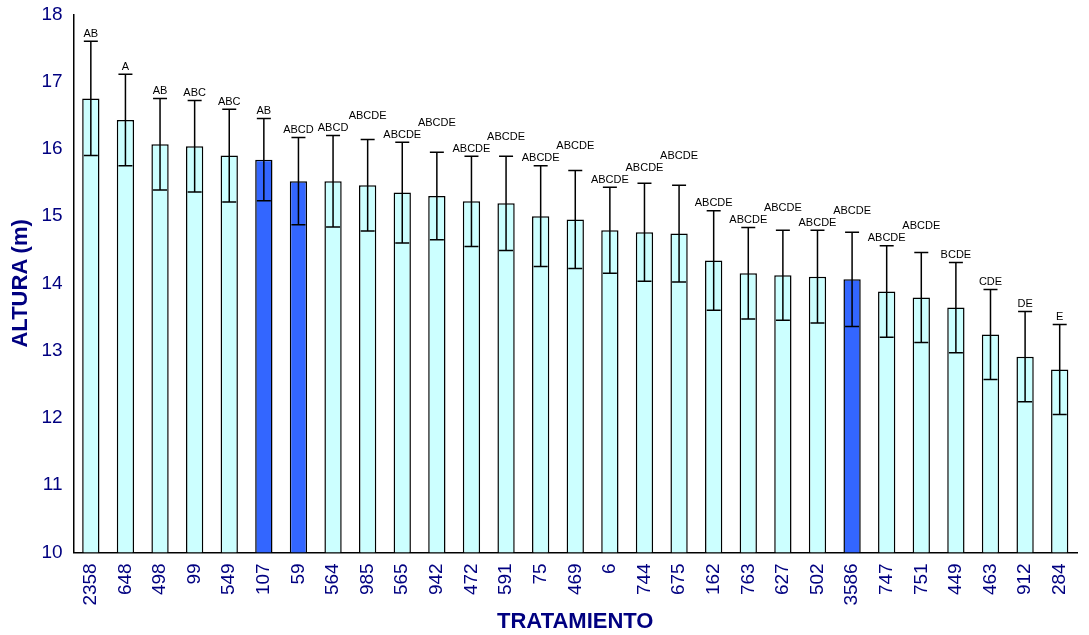 The image size is (1089, 635). I want to click on x-tick-label: 107, so click(263, 579).